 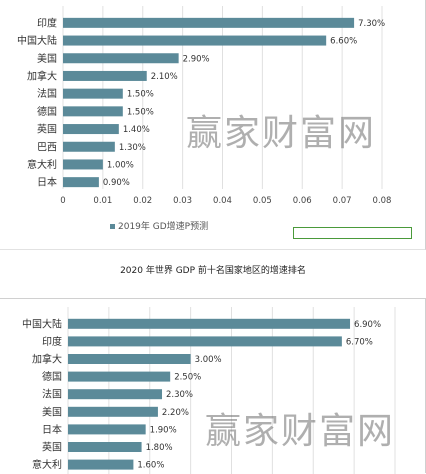 What do you see at coordinates (120, 165) in the screenshot?
I see `data-label: 1.00%` at bounding box center [120, 165].